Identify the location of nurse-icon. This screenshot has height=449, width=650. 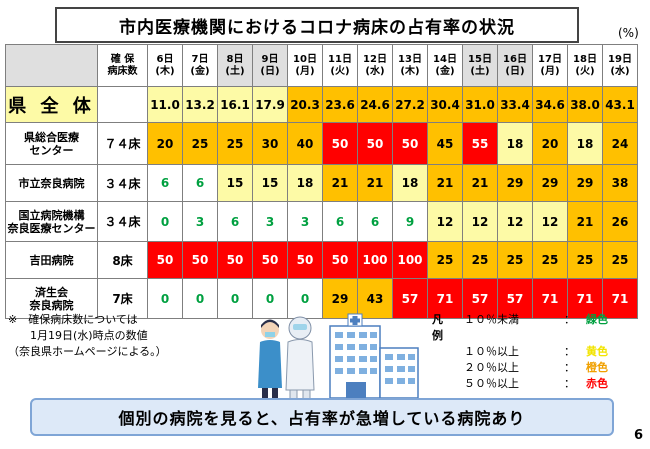
(270, 359).